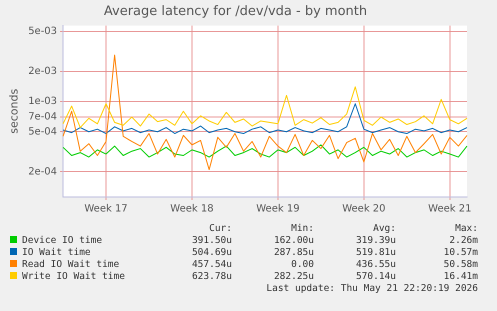  Describe the element at coordinates (43, 31) in the screenshot. I see `y-tick-label: 5e-03` at that location.